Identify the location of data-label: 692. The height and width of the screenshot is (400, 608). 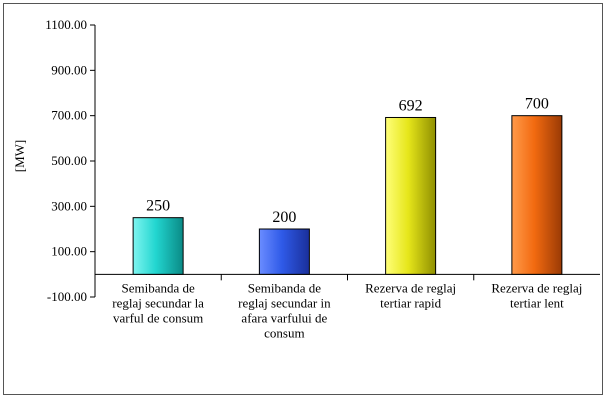
(411, 105).